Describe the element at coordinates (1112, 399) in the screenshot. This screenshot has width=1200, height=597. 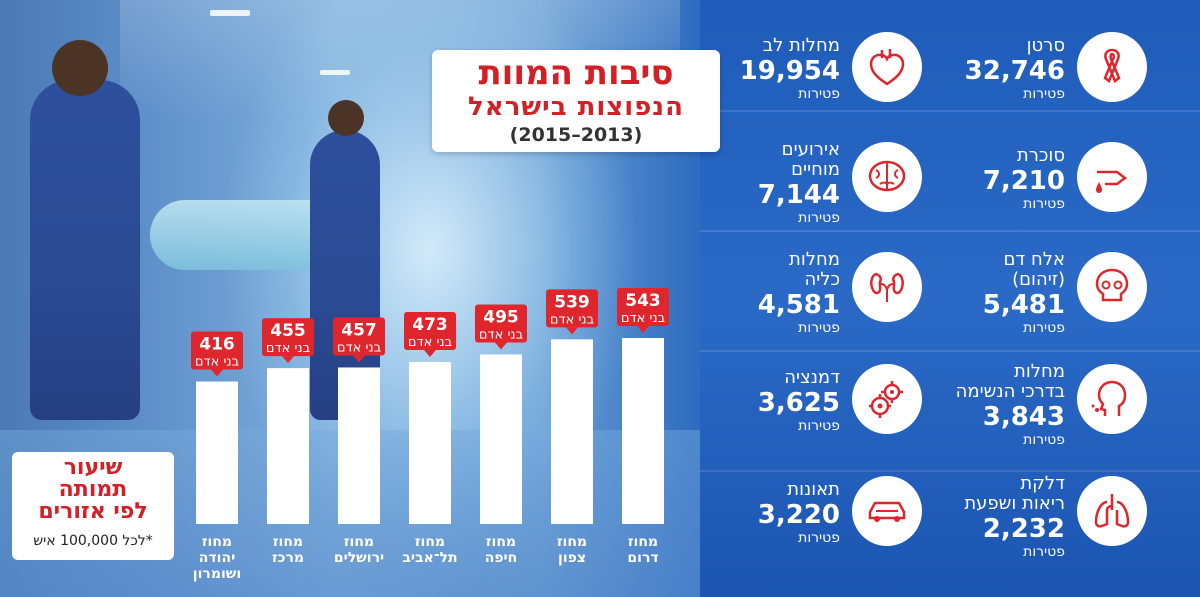
I see `head-breath-icon` at that location.